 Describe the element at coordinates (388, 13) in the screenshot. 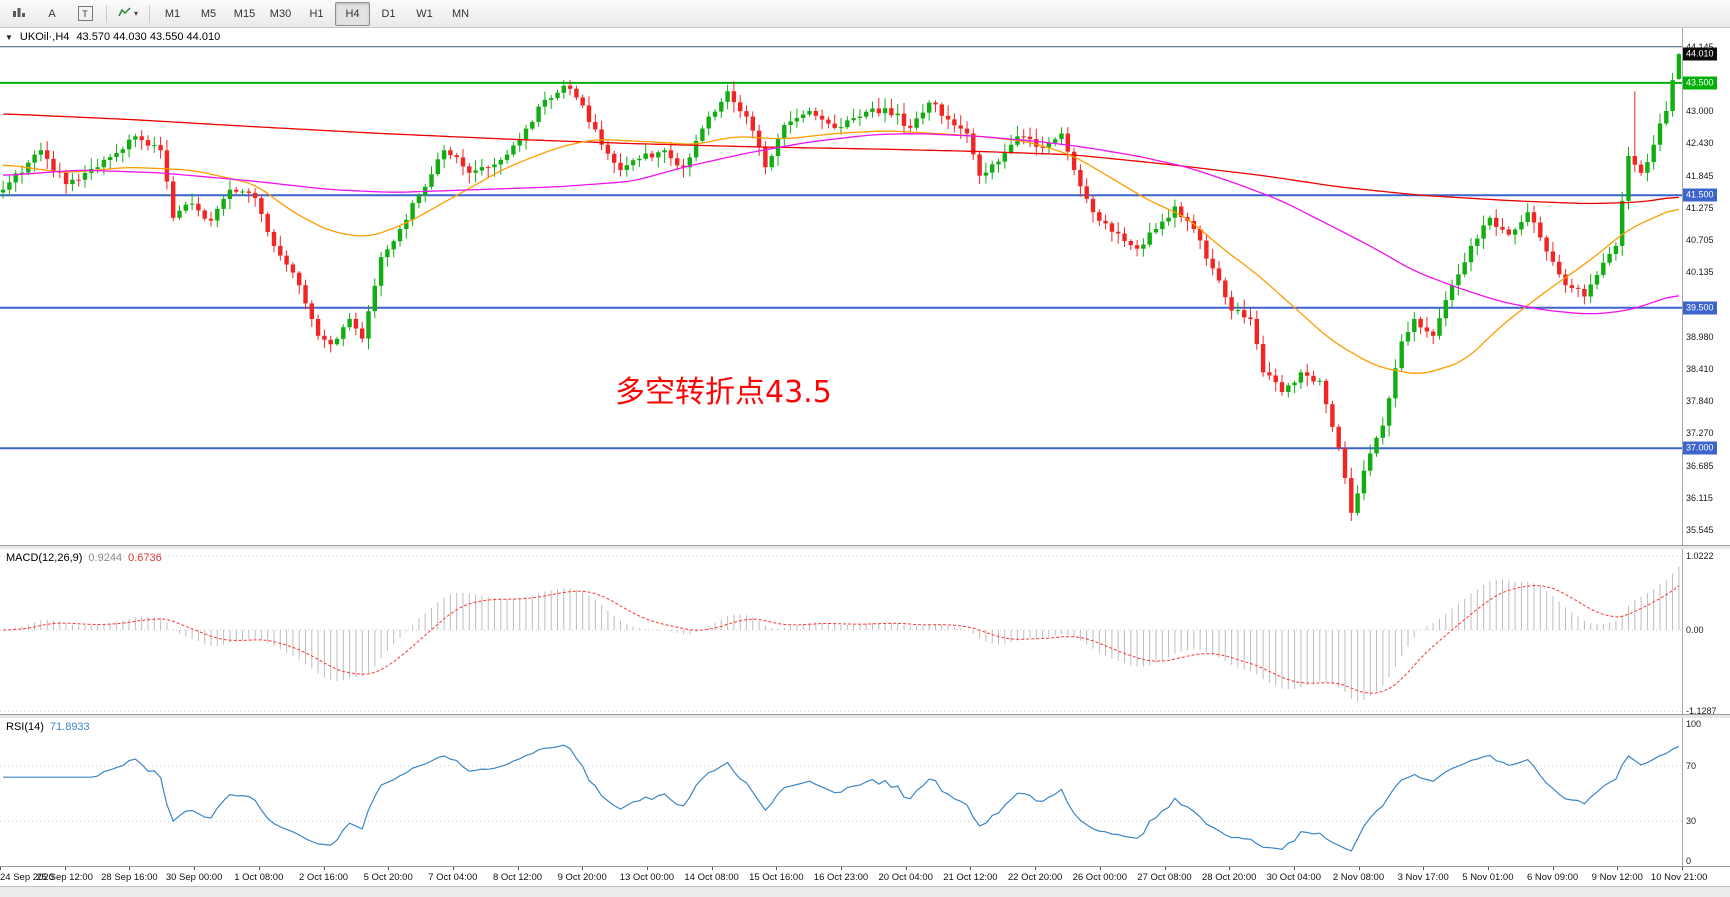

I see `timeframe-button-d1: D1` at that location.